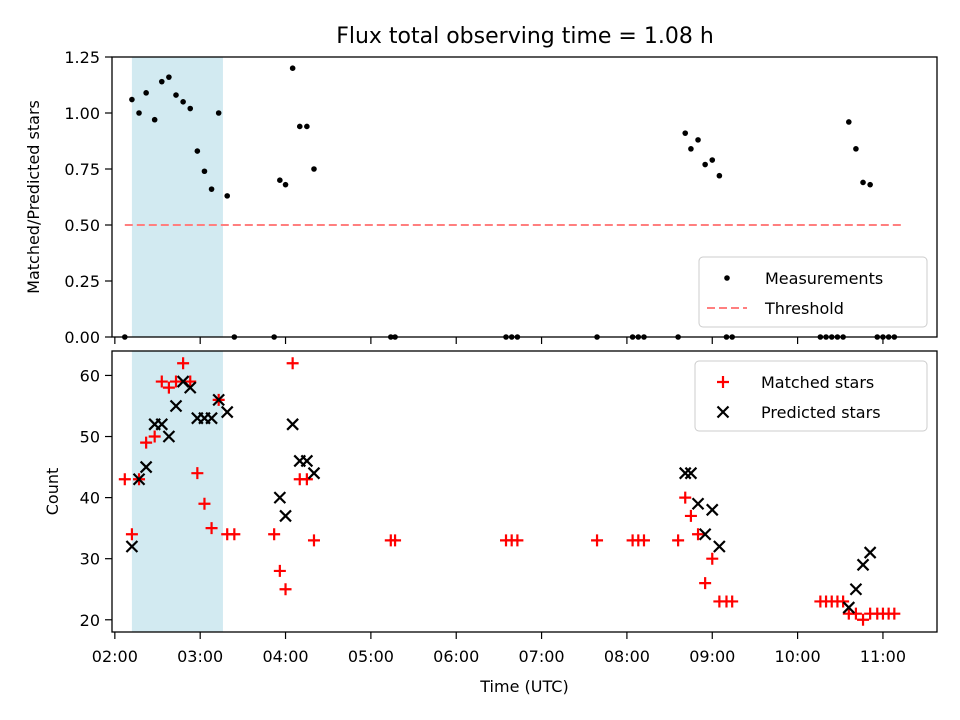 Image resolution: width=960 pixels, height=720 pixels. I want to click on x-tick-label: 03:00, so click(200, 656).